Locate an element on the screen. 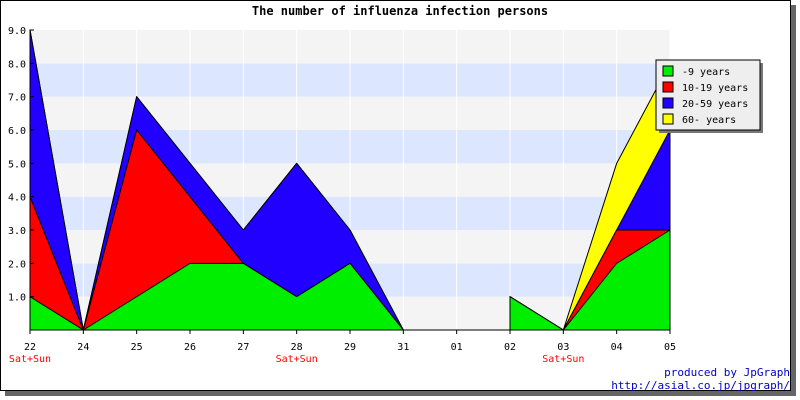 This screenshot has height=400, width=800. x-tick-label: 28 is located at coordinates (297, 347).